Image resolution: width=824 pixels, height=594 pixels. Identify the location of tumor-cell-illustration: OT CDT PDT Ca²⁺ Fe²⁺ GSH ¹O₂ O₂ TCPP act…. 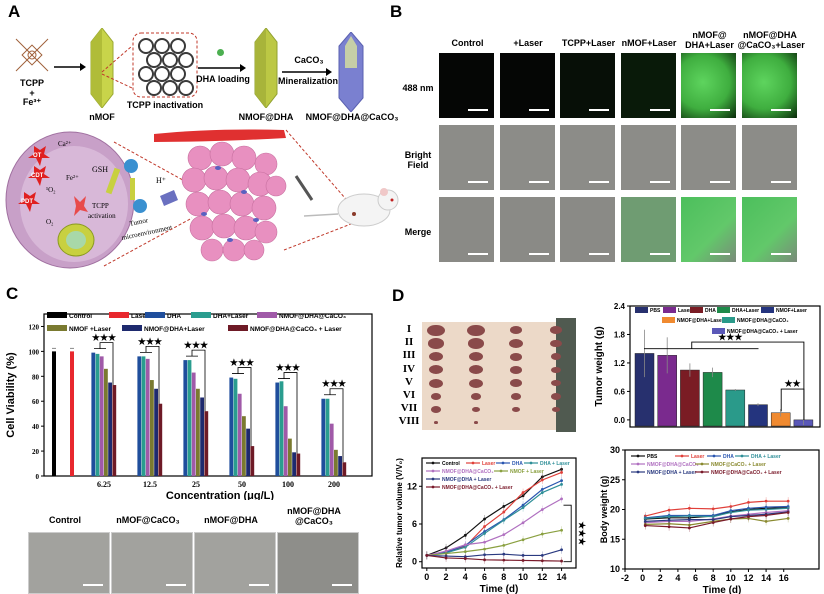
(202, 199).